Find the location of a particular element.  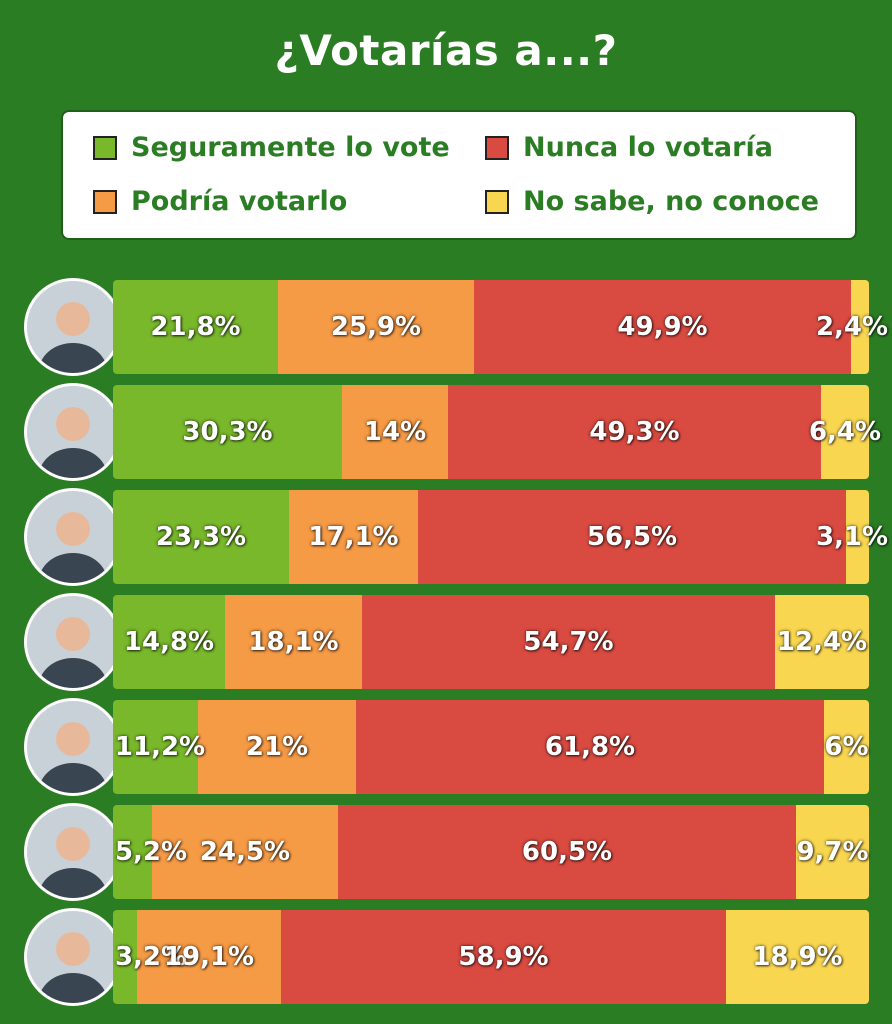

data-label-podria-row-4: 18,1% is located at coordinates (293, 642).